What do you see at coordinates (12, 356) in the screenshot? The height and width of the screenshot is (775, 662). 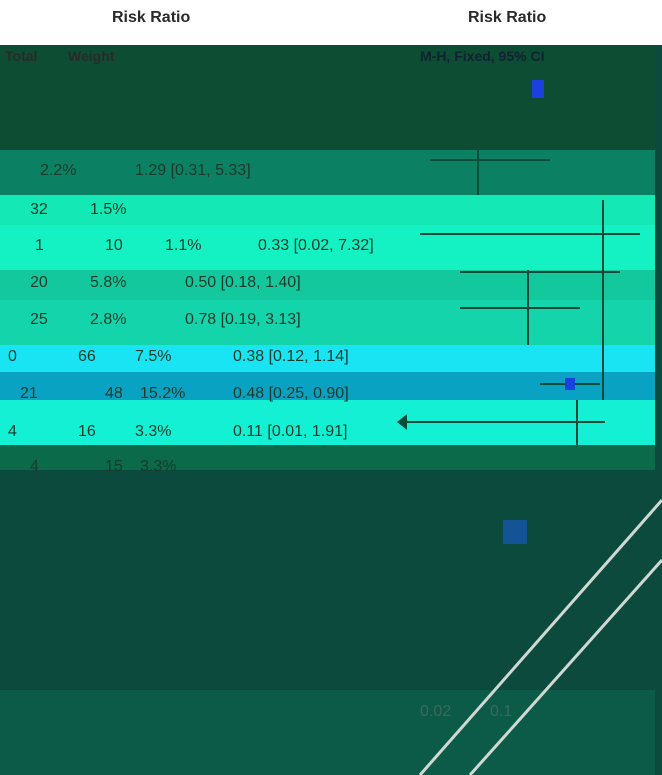 I see `table-cell: 0` at bounding box center [12, 356].